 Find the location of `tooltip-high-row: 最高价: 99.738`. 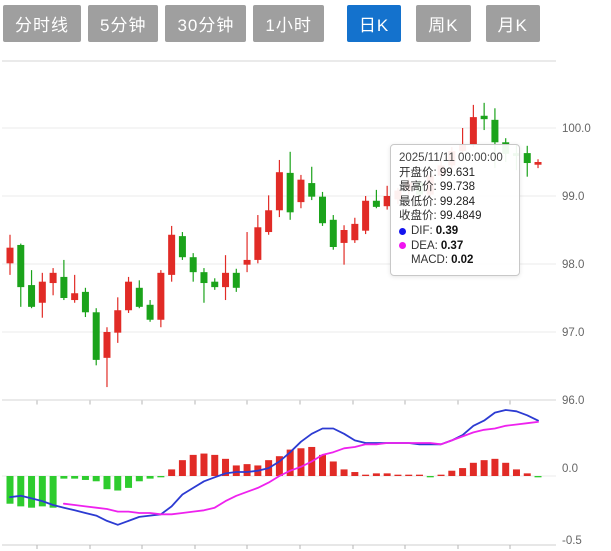

tooltip-high-row: 最高价: 99.738 is located at coordinates (437, 187).